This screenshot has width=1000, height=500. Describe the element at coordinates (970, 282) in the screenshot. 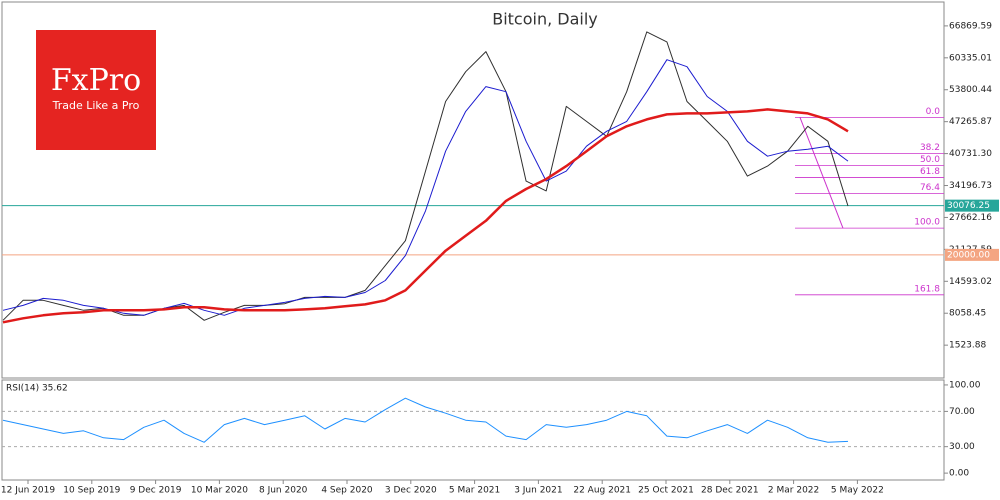

I see `y-tick-label: 14593.02` at that location.